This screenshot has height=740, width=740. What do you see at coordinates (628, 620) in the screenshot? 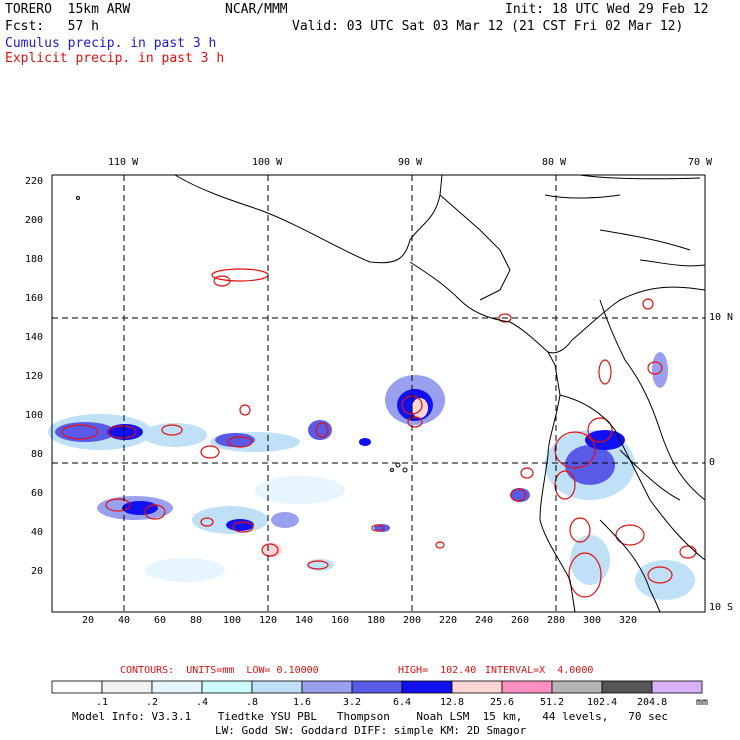
I see `x-tick: 320` at bounding box center [628, 620].